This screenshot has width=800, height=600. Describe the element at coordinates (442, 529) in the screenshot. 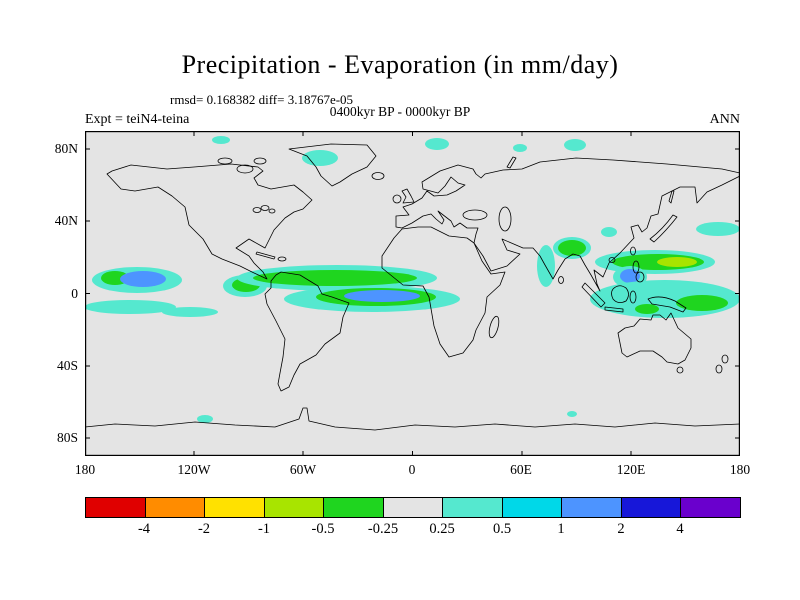

I see `colorbar-label: 0.25` at that location.